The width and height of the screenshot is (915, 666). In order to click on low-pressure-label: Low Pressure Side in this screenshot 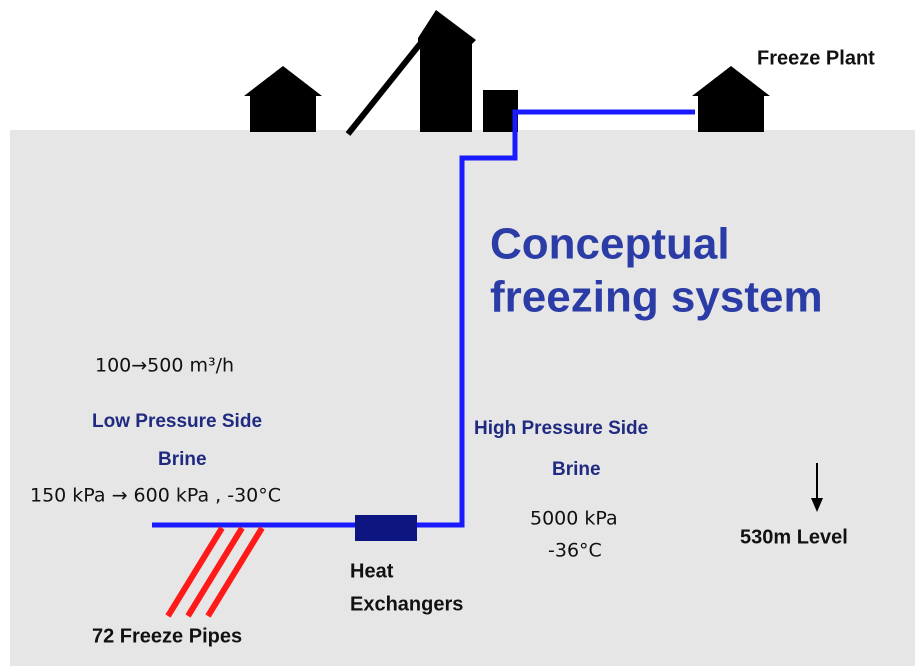, I will do `click(177, 421)`.